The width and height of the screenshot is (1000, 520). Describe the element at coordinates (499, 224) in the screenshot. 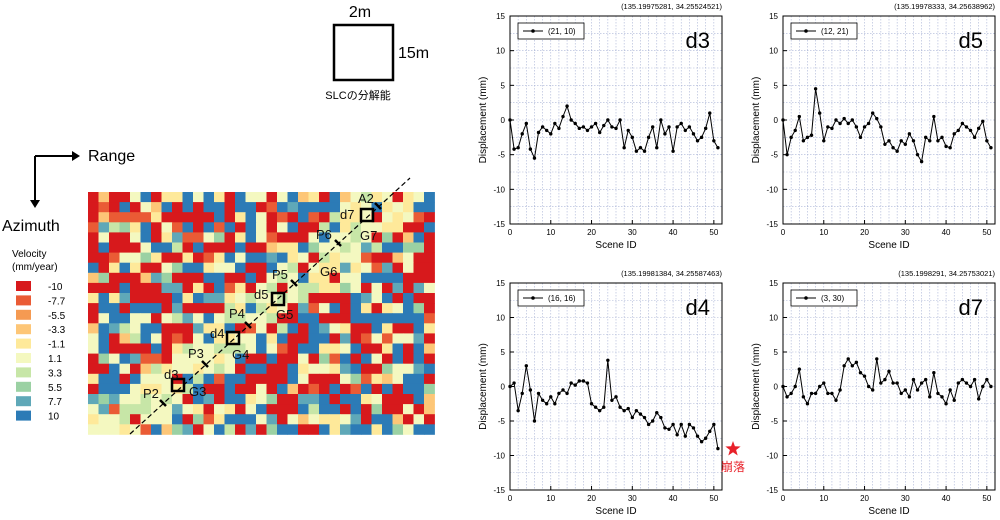

I see `y-tick-label: -15` at that location.